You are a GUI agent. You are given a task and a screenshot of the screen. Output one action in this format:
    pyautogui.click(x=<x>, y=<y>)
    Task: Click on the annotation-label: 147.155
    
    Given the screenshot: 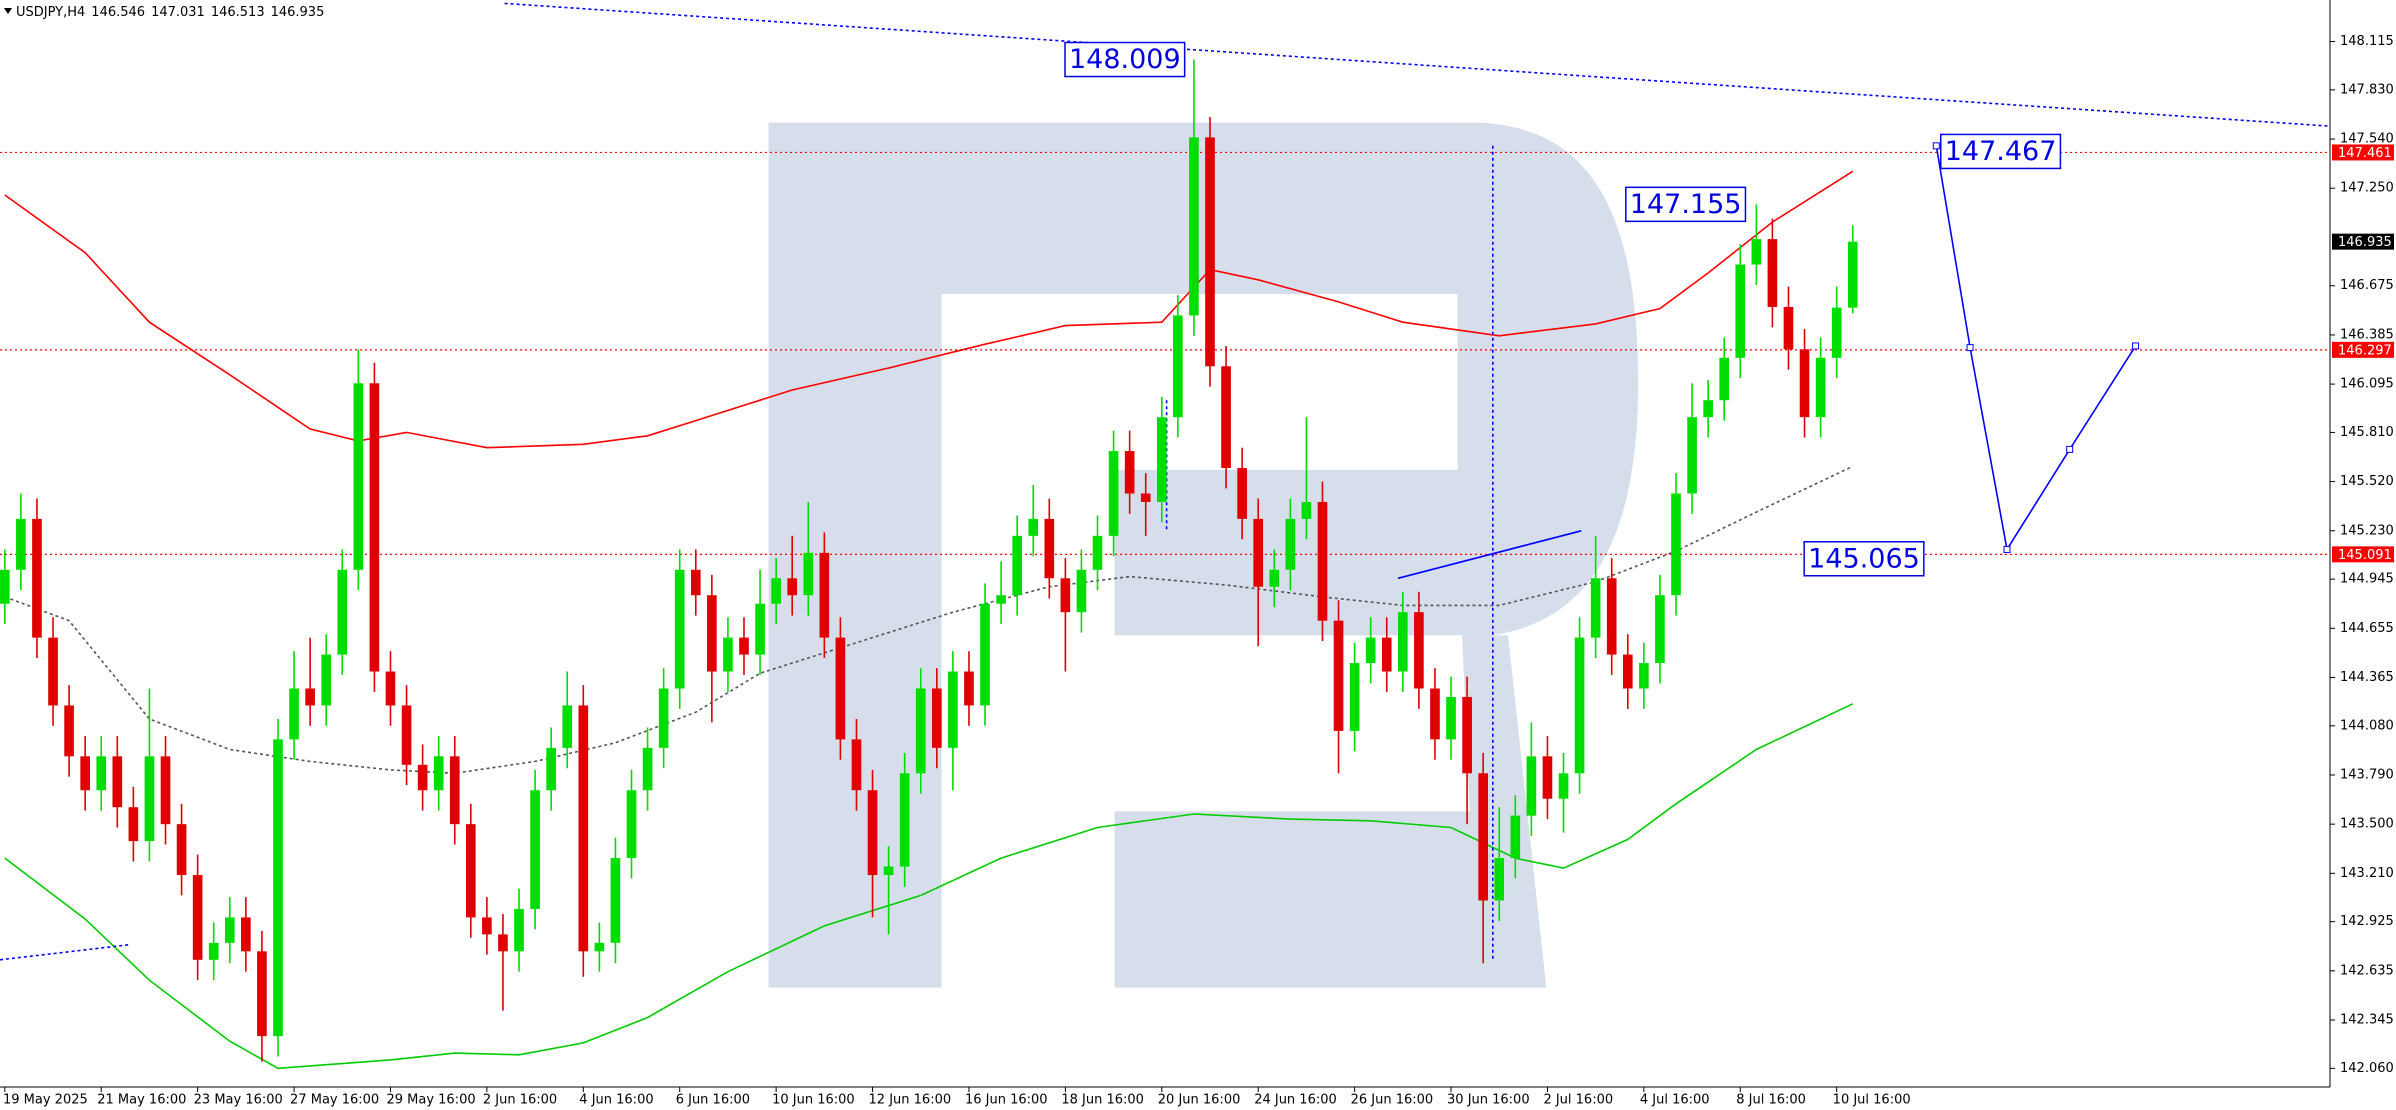 What is the action you would take?
    pyautogui.click(x=1686, y=204)
    